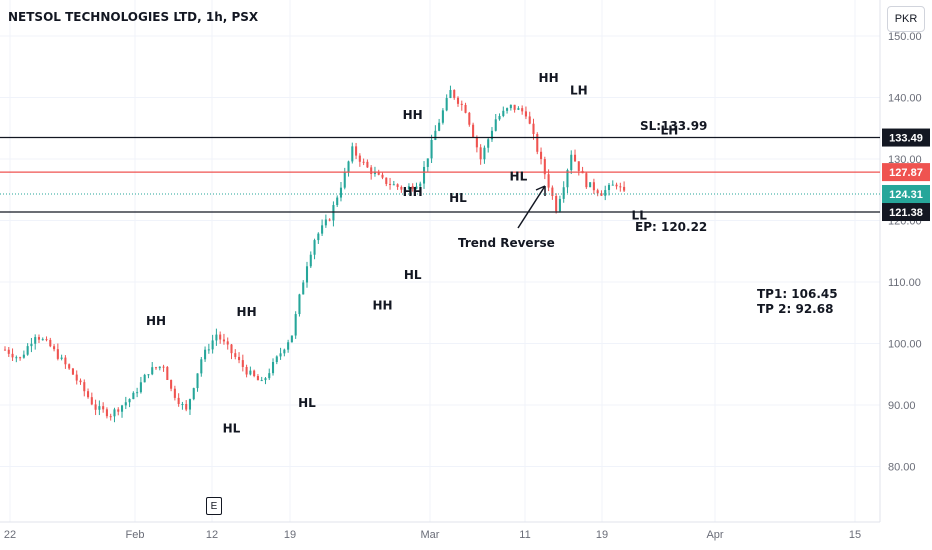 This screenshot has height=550, width=932. I want to click on x-tick-label: 19, so click(290, 535).